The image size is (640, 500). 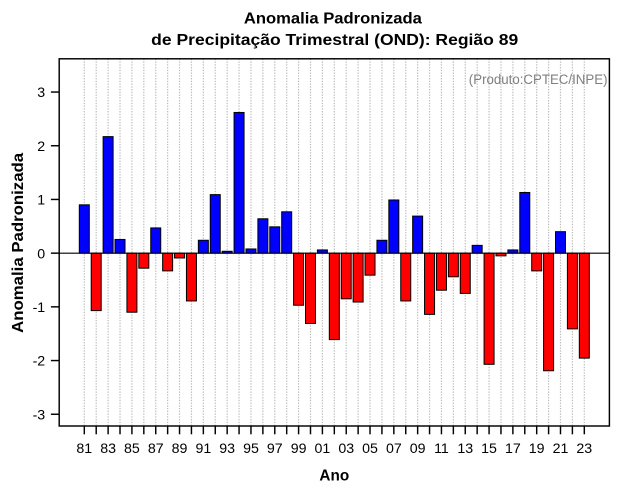 I want to click on svg-text: 03, so click(x=346, y=449).